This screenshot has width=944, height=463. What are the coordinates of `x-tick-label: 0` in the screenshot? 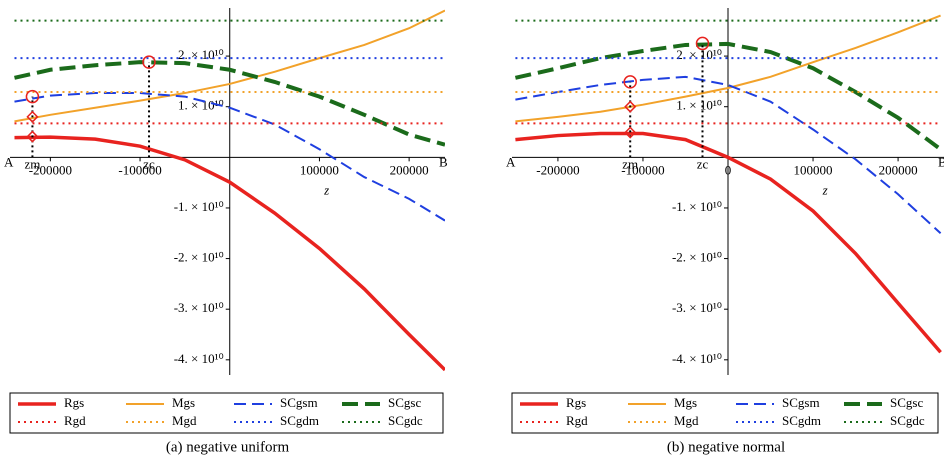 It's located at (728, 169).